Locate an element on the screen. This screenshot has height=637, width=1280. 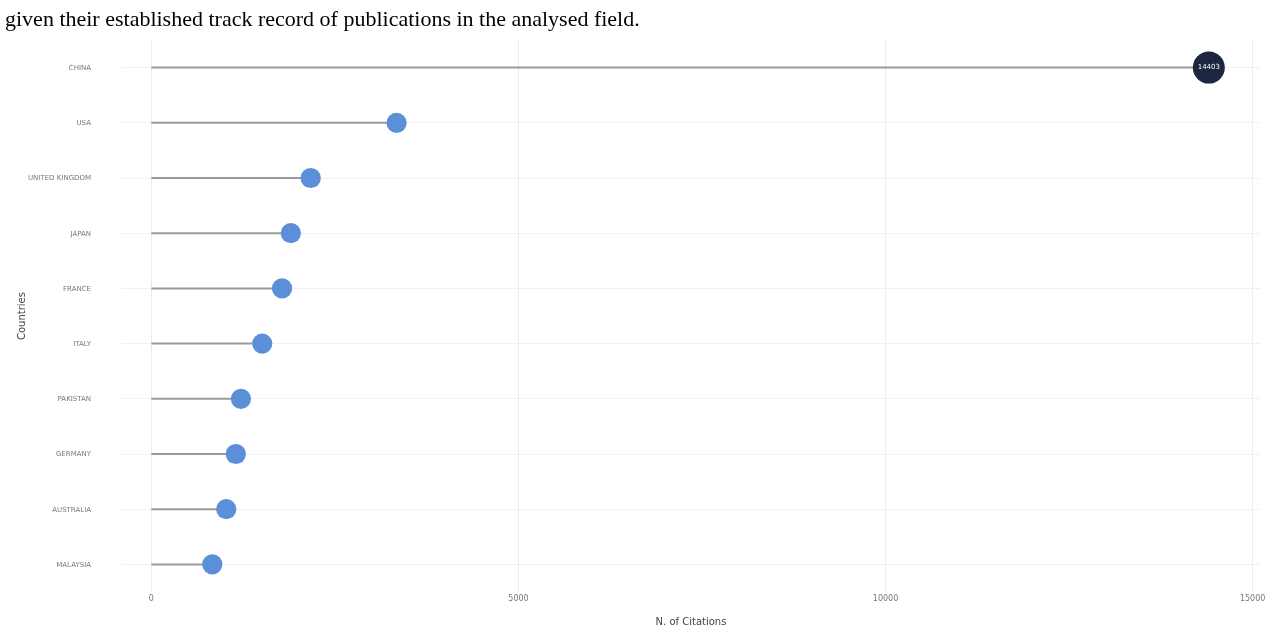
x-axis-title: N. of Citations is located at coordinates (691, 621).